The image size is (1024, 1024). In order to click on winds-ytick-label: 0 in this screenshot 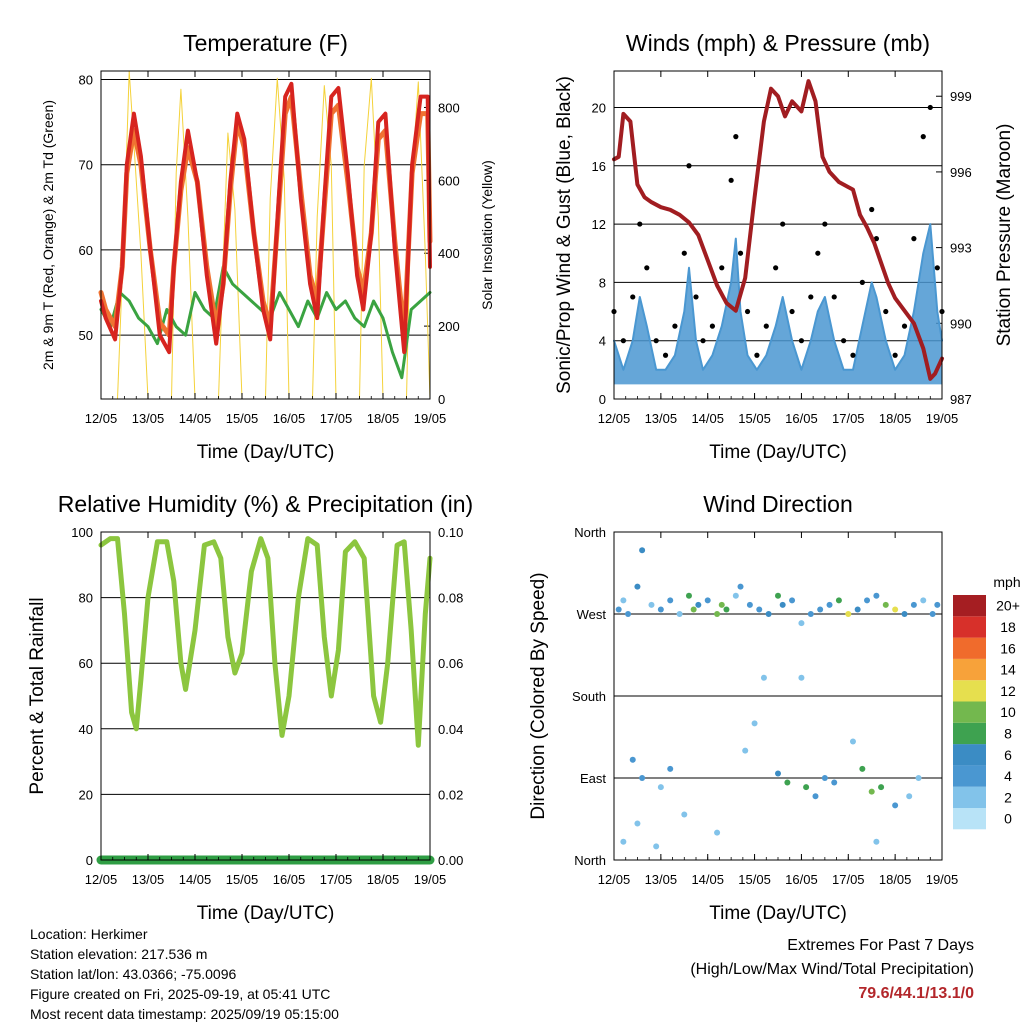, I will do `click(602, 399)`.